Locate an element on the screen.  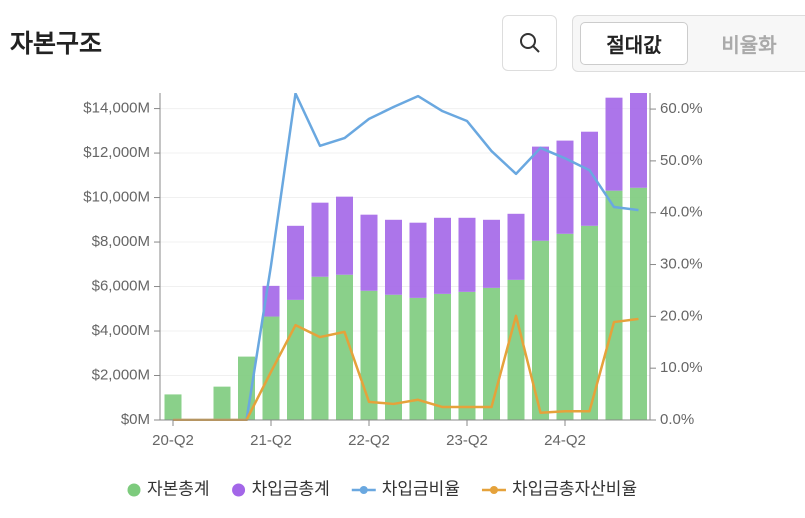
legend-label: 차입금총계 is located at coordinates (291, 488).